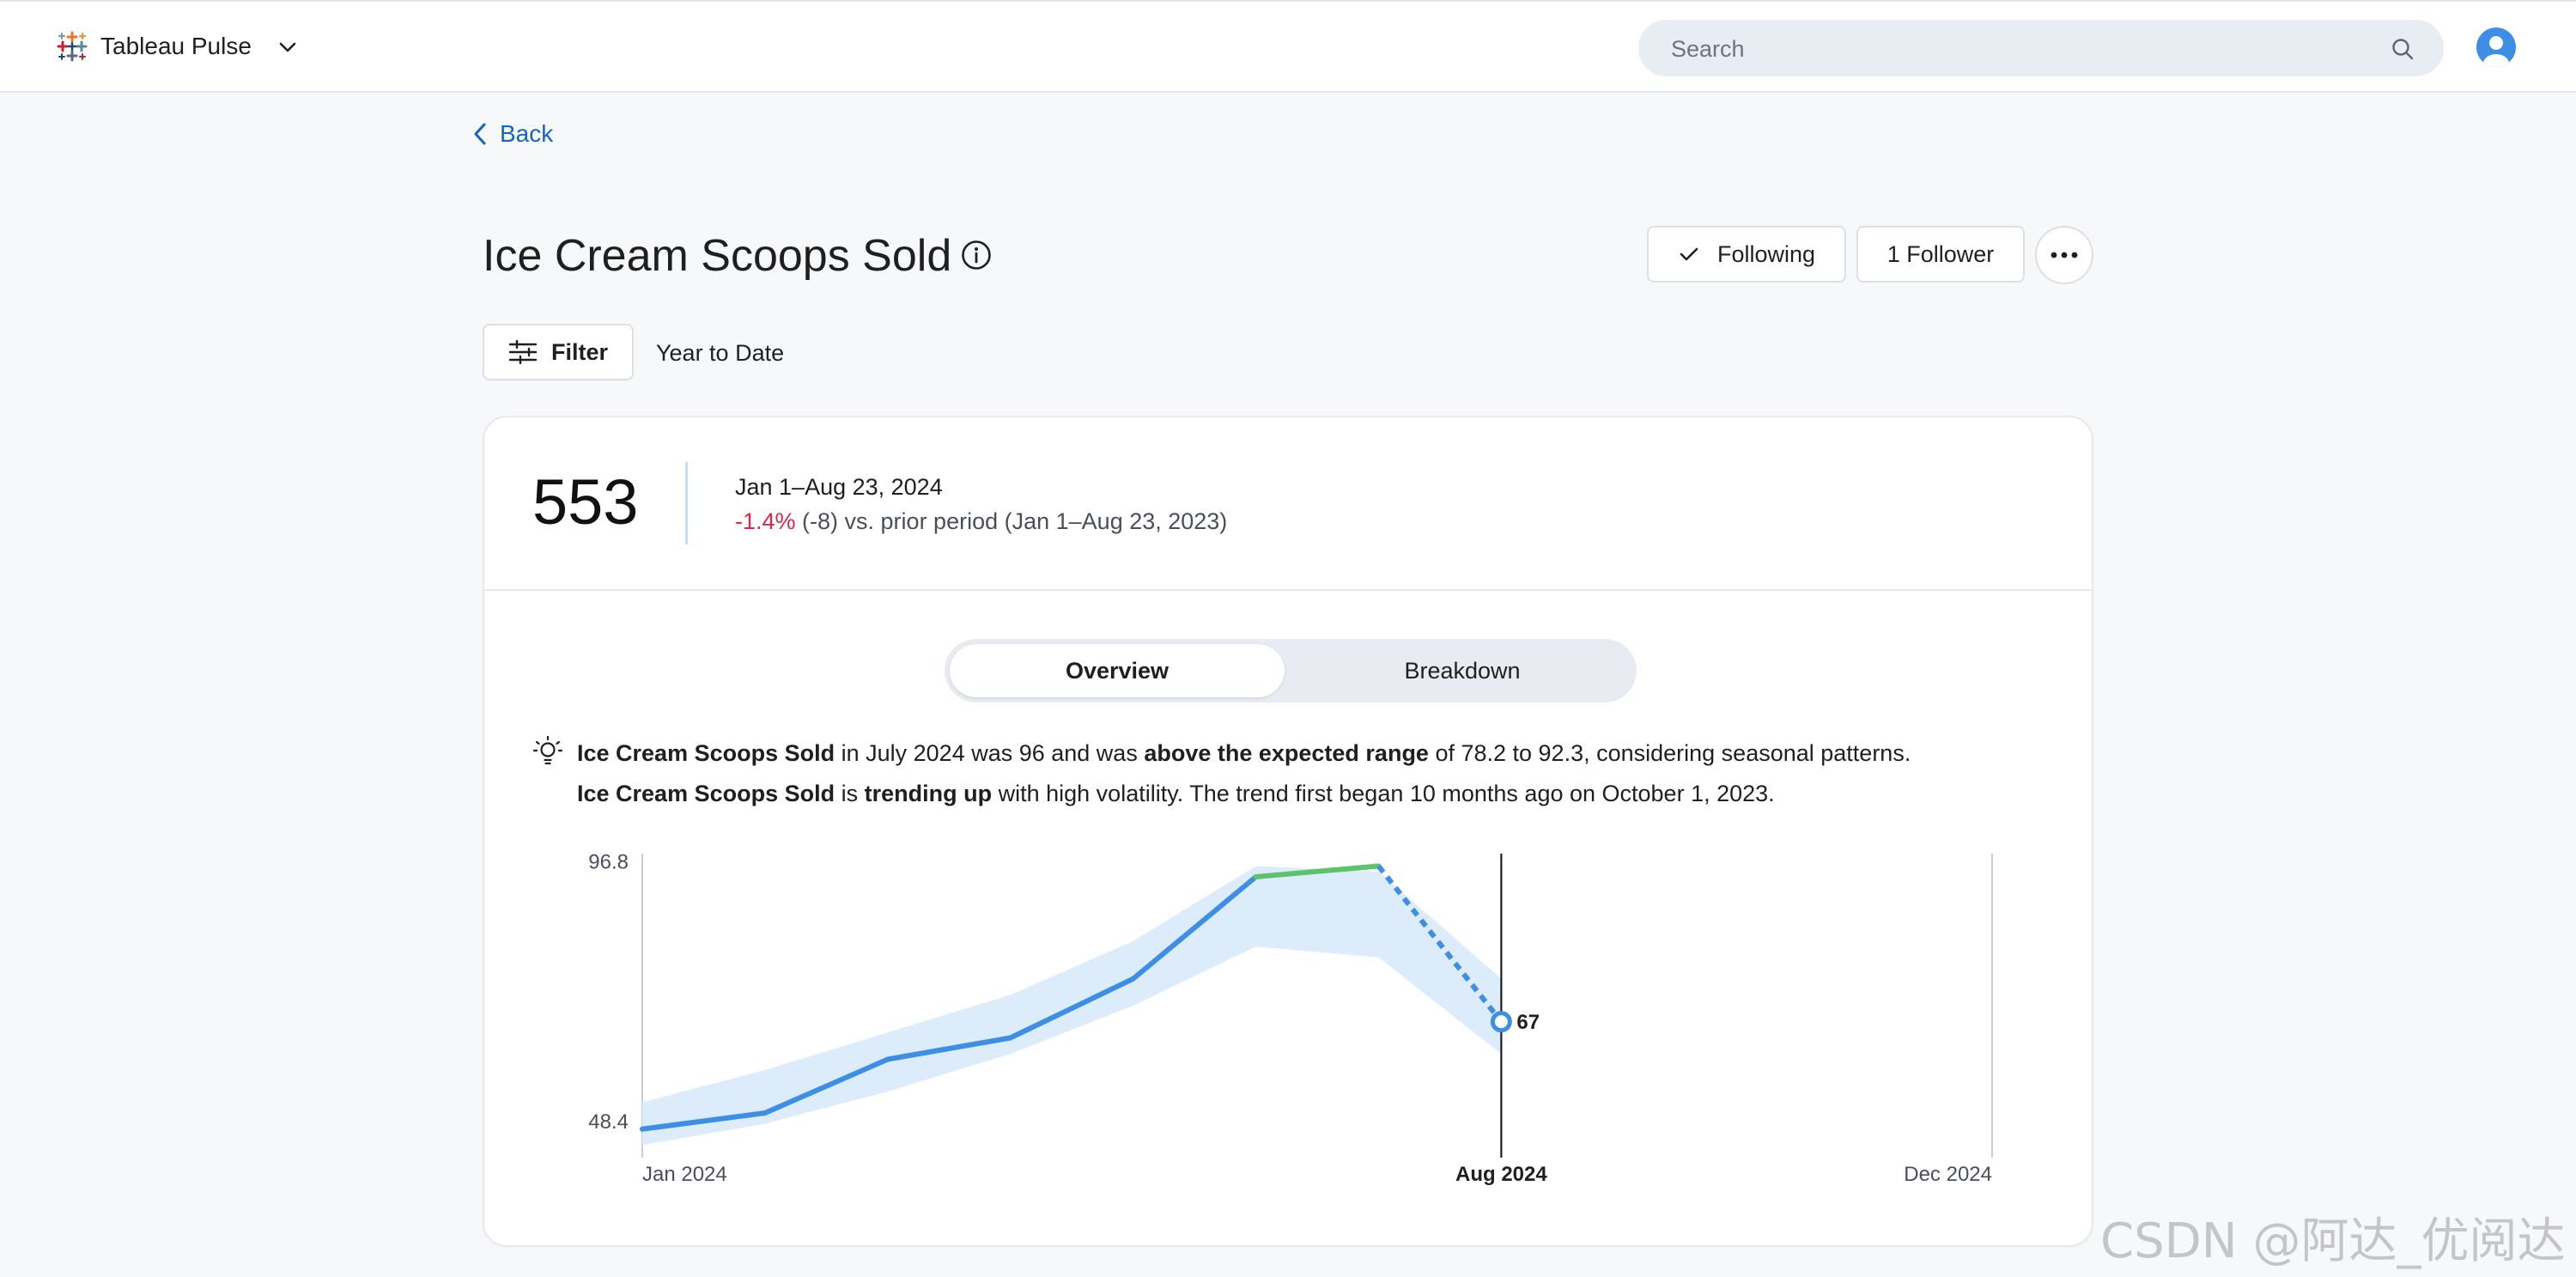 The image size is (2576, 1277). What do you see at coordinates (579, 351) in the screenshot?
I see `filter-label: Filter` at bounding box center [579, 351].